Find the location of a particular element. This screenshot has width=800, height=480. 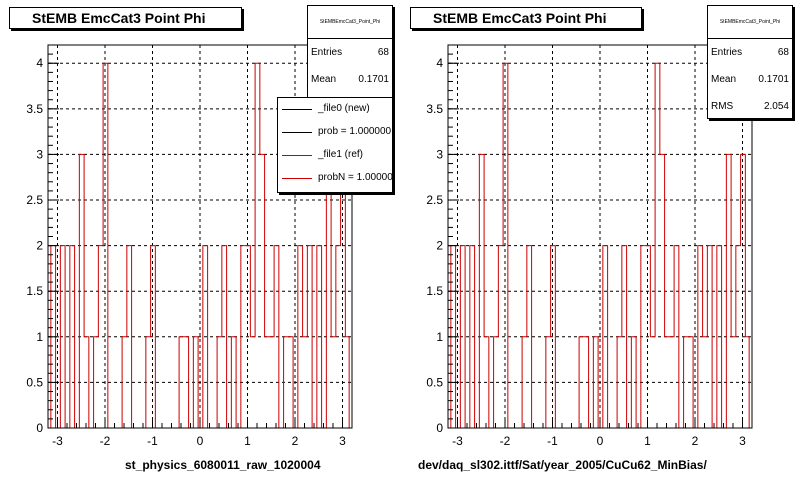

left-y-tick-label: 3 is located at coordinates (39, 154).